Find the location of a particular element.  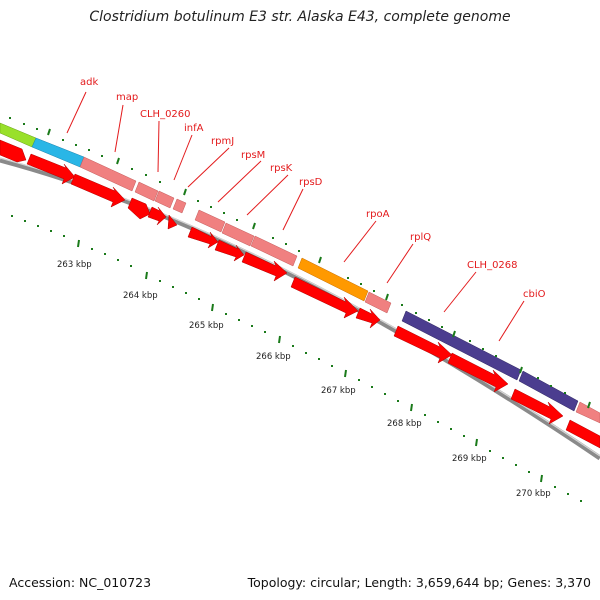

gene-block-rpoA is located at coordinates (333, 279).